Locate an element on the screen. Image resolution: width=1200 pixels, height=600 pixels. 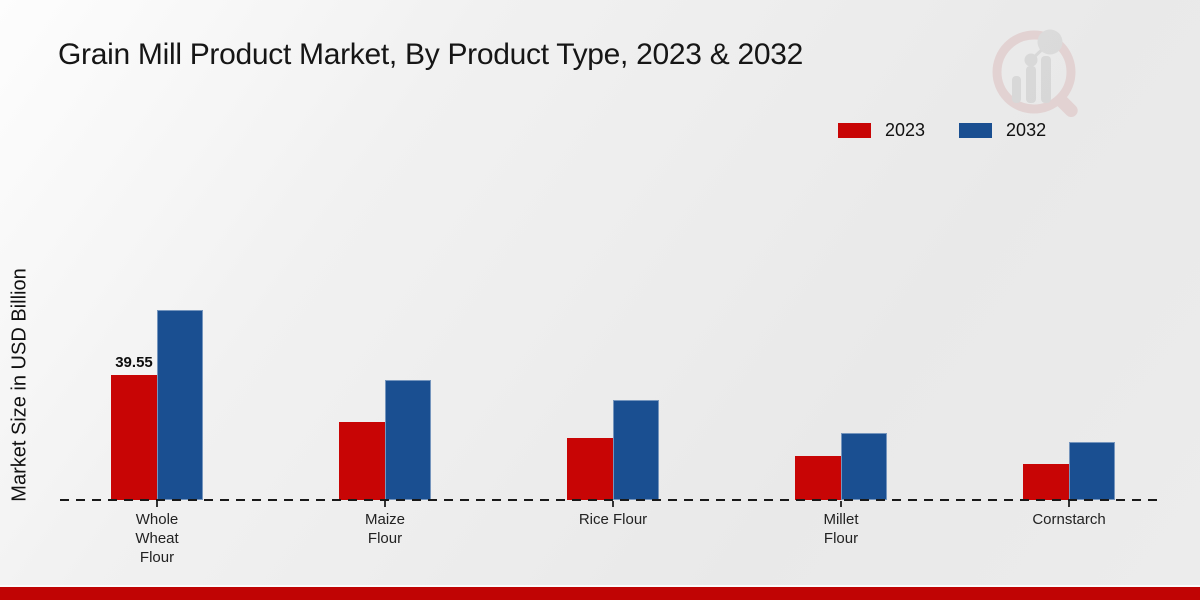
category-label: Rice Flour is located at coordinates (613, 519).